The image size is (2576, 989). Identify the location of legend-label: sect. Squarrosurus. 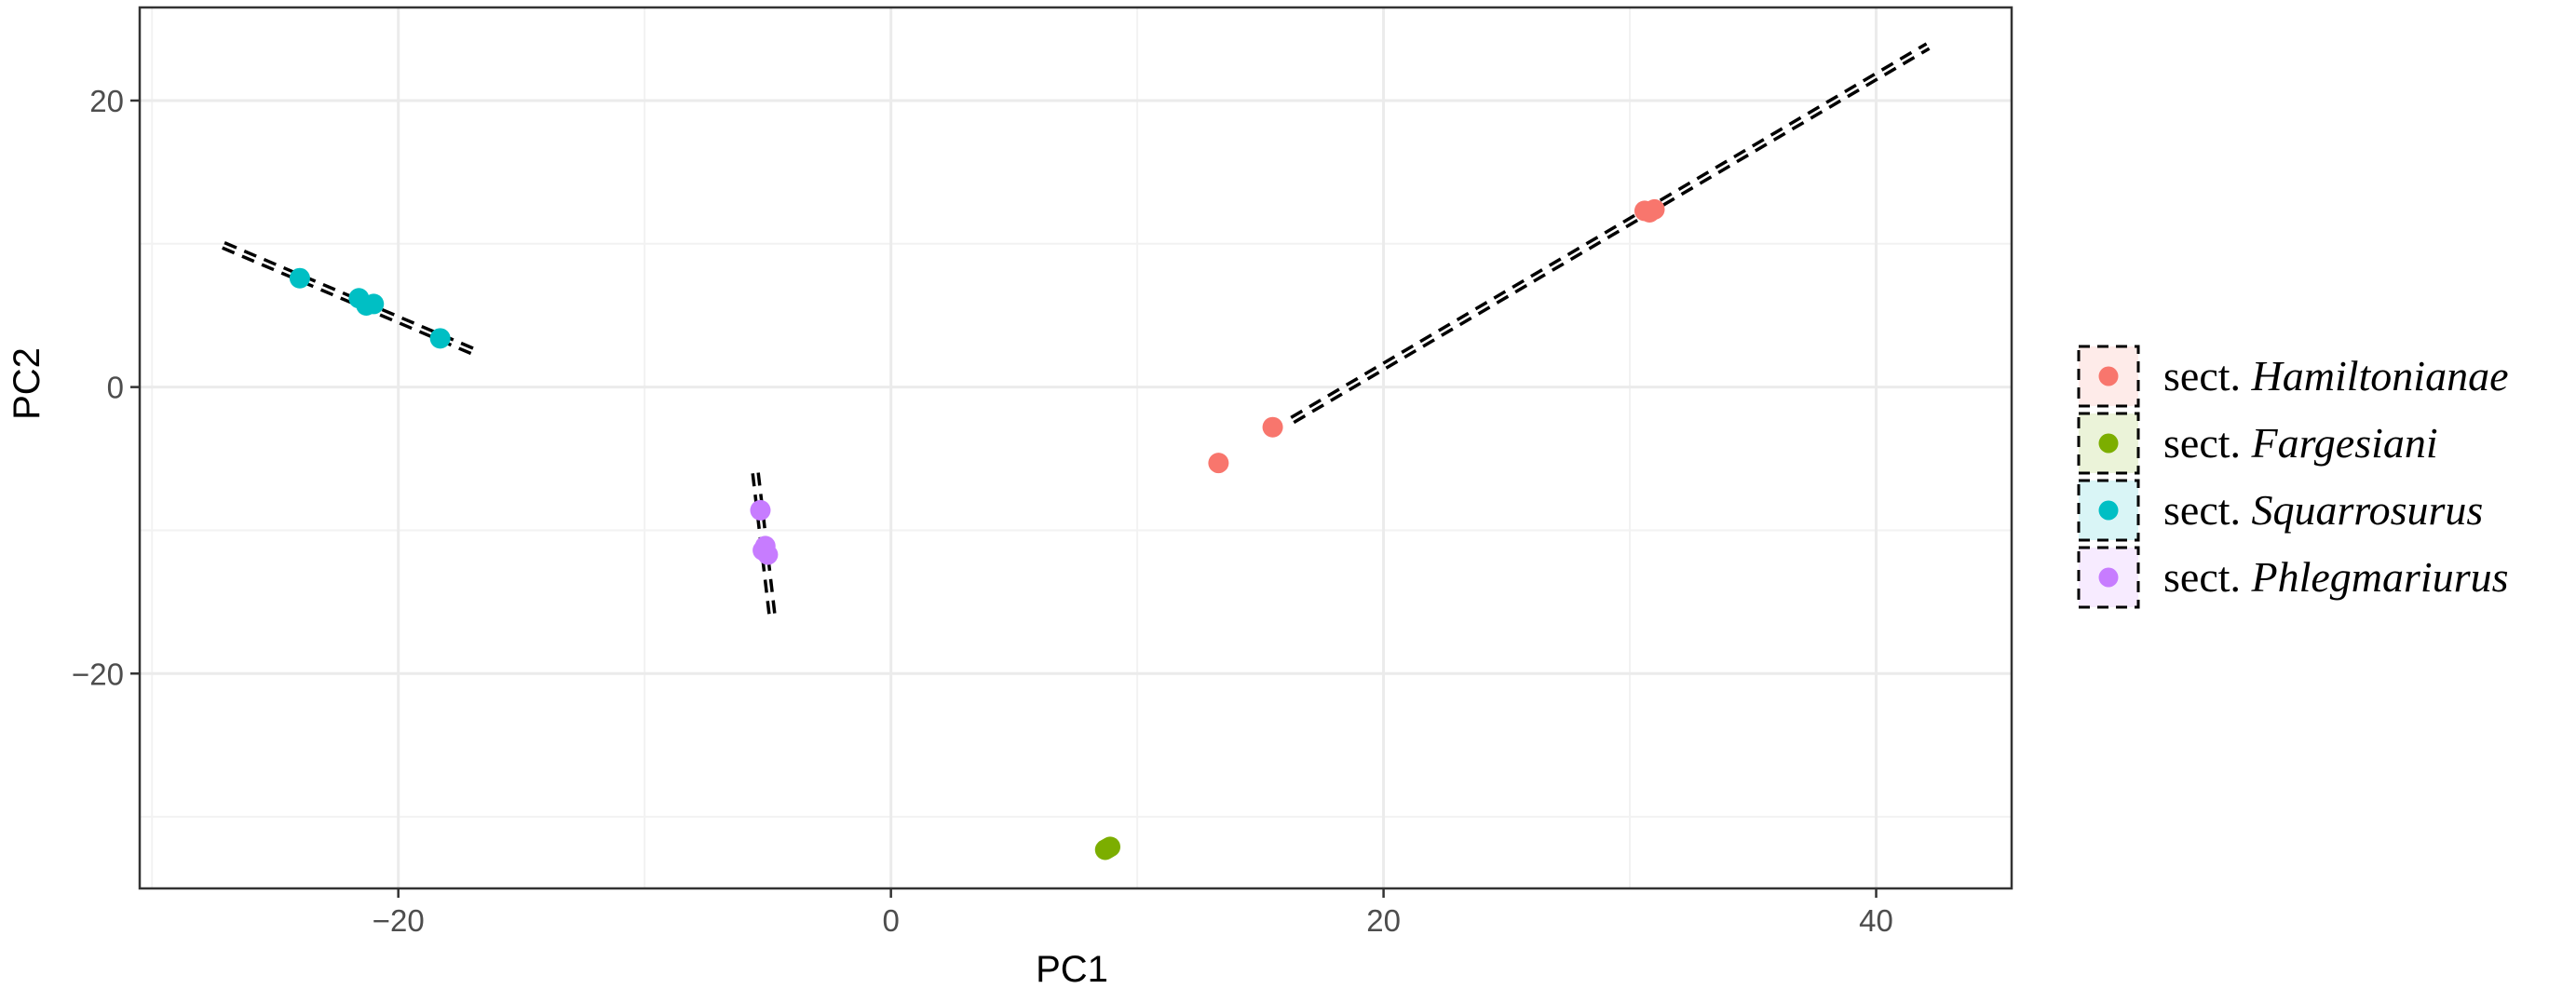
(2323, 510).